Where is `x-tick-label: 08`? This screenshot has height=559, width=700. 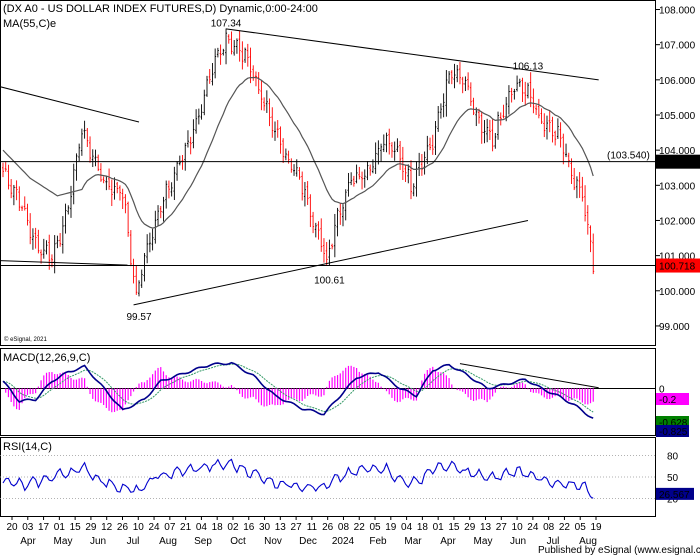 x-tick-label: 08 is located at coordinates (344, 527).